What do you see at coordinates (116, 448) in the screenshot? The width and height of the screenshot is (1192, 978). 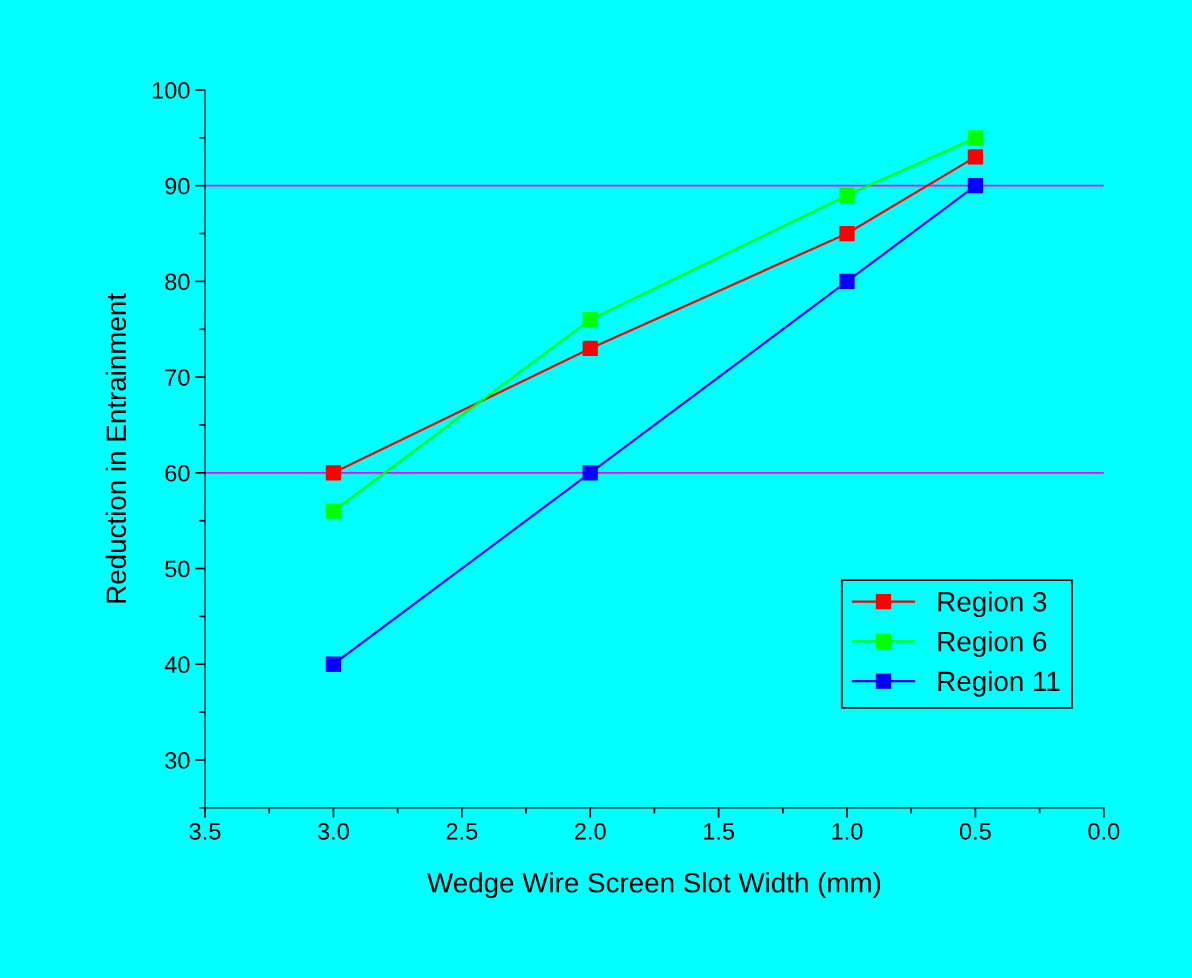 I see `y-axis-title: Reduction in Entrainment` at bounding box center [116, 448].